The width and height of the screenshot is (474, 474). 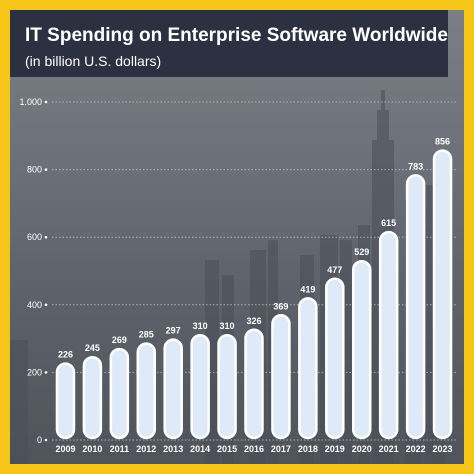 I want to click on chart-subtitle: (in billion U.S. dollars), so click(x=93, y=61).